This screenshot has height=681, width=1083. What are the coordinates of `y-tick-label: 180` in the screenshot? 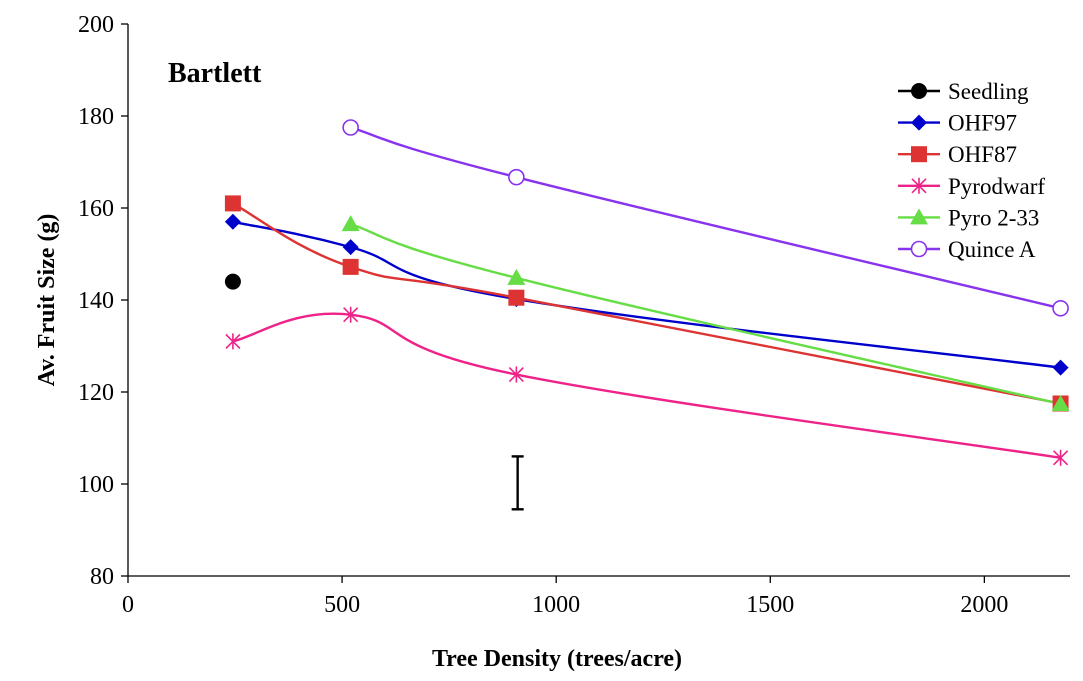 It's located at (96, 117).